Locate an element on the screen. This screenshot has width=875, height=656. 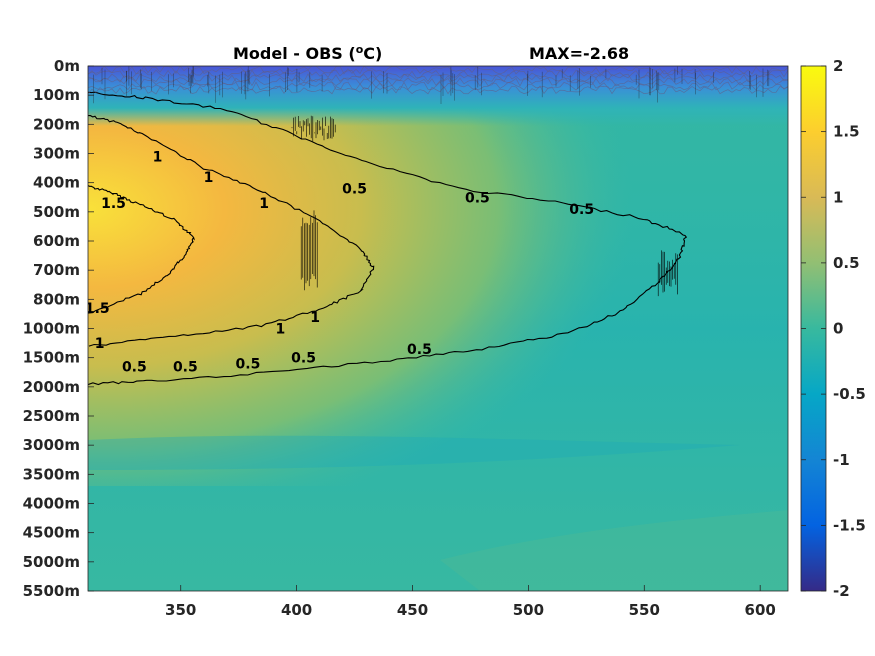
y-tick-label: 5000m is located at coordinates (51, 562).